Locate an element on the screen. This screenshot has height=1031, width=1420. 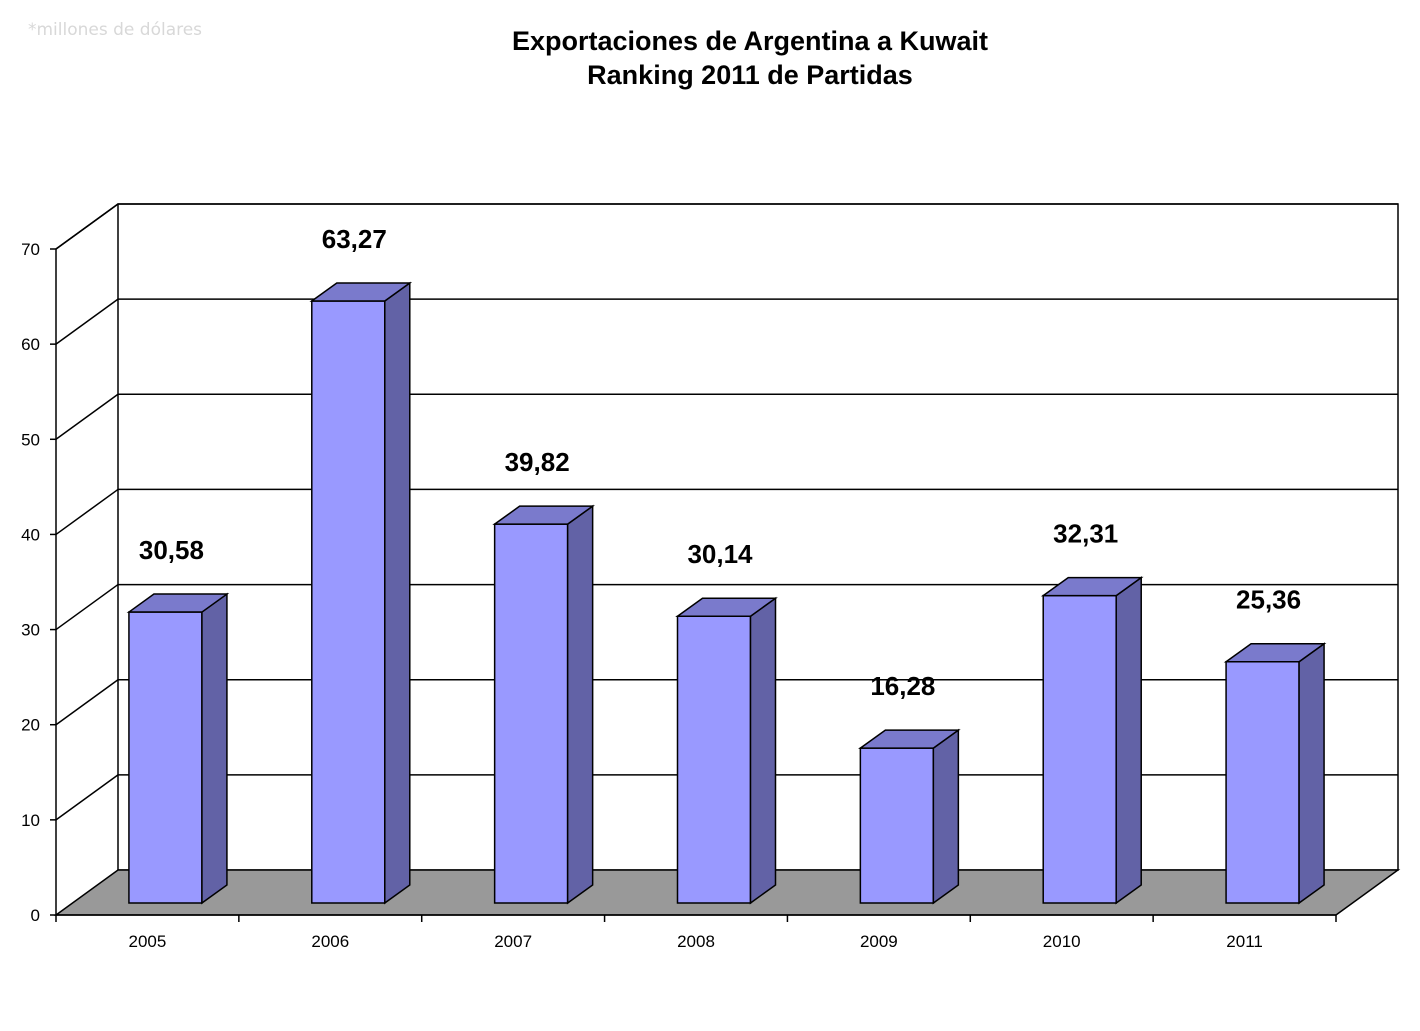
x-tick-label: 2011 is located at coordinates (1244, 941).